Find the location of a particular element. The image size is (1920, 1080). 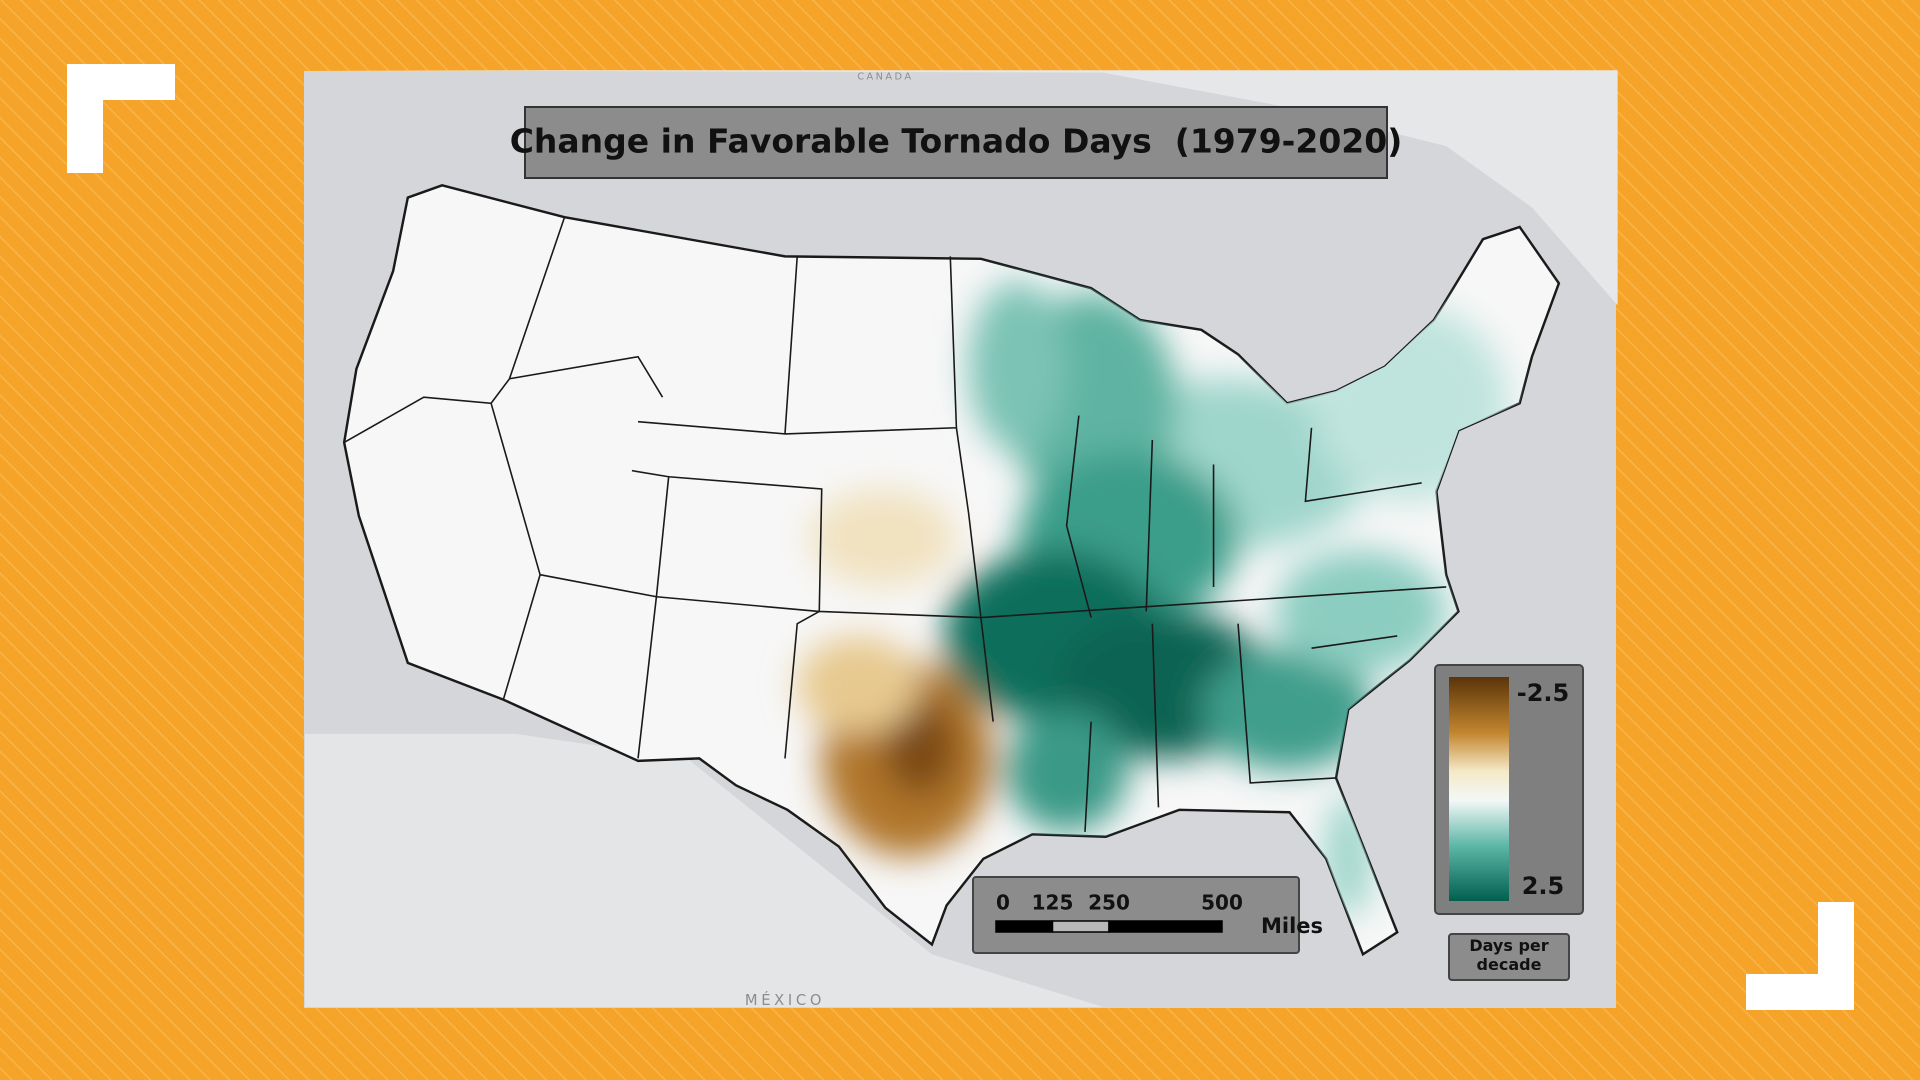

scale-unit: Miles is located at coordinates (1292, 926).